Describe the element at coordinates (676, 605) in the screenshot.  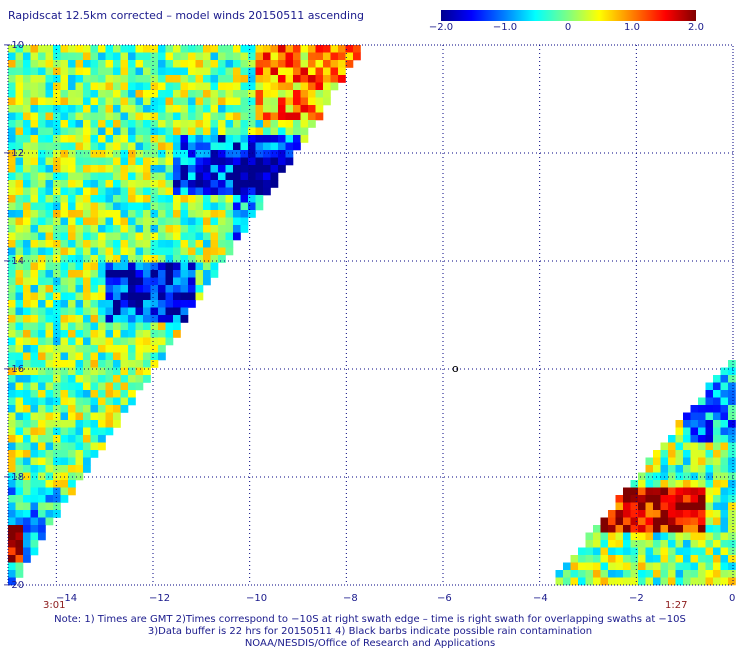
I see `right-swath-time: 1:27` at that location.